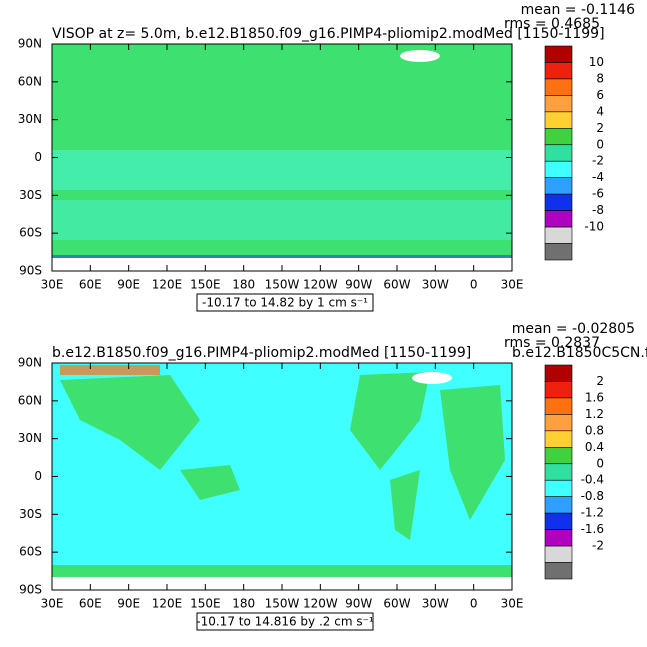  What do you see at coordinates (578, 10) in the screenshot?
I see `stat-mean: mean = -0.1146` at bounding box center [578, 10].